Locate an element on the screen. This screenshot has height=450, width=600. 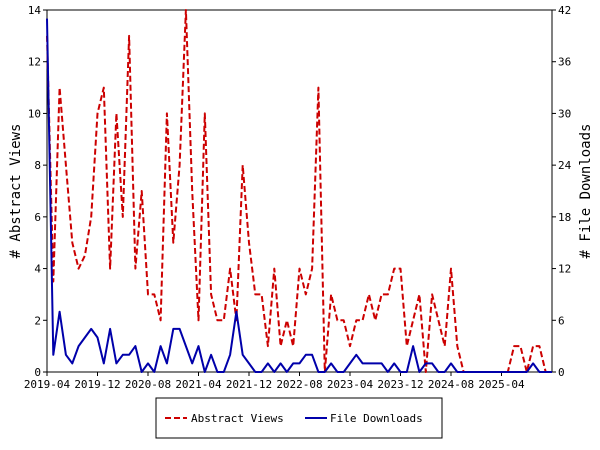
left-y-tick-label: 4 is located at coordinates (37, 269).